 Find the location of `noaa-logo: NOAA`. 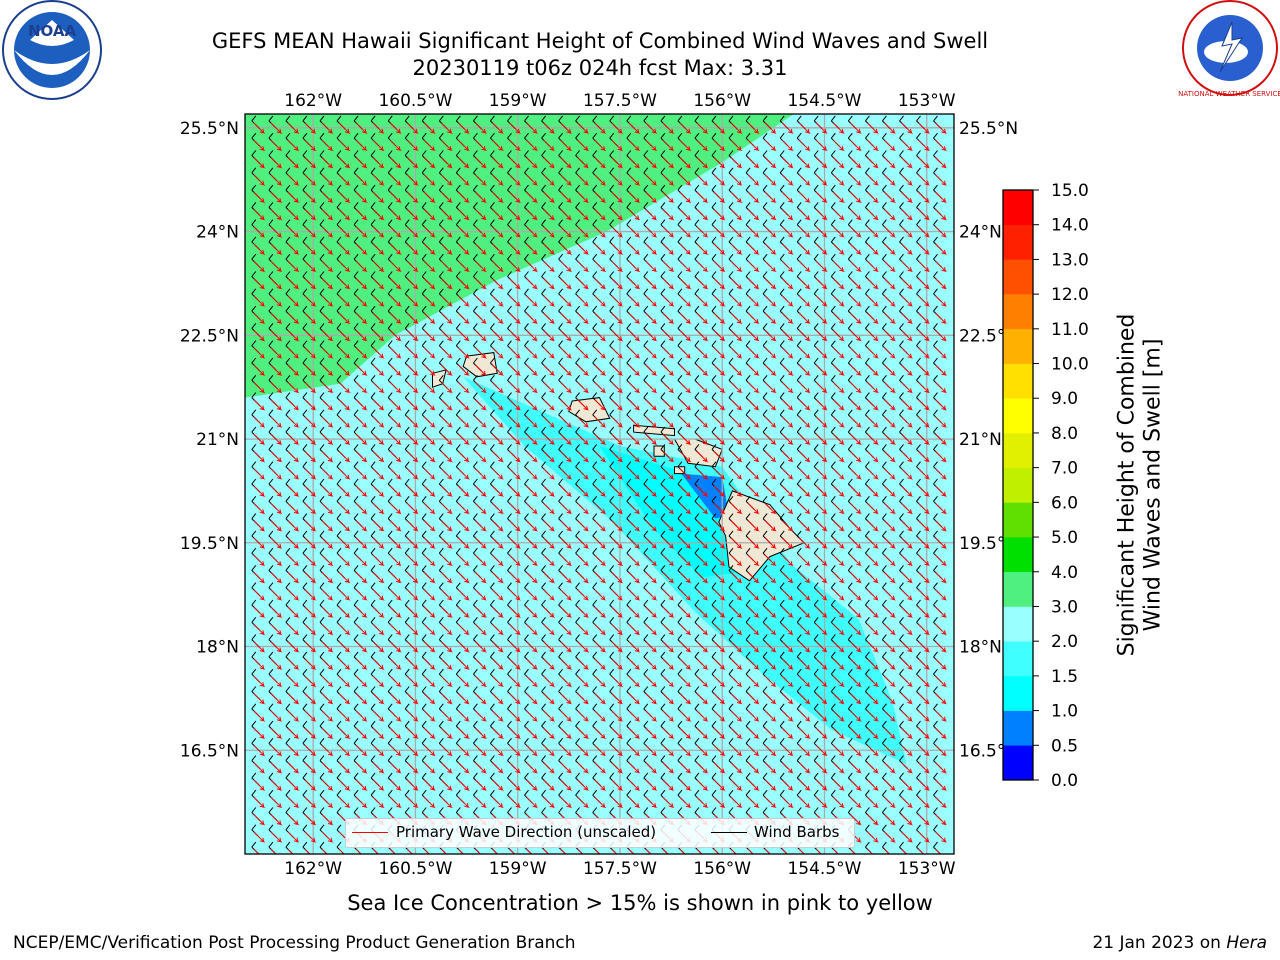

noaa-logo: NOAA is located at coordinates (52, 50).